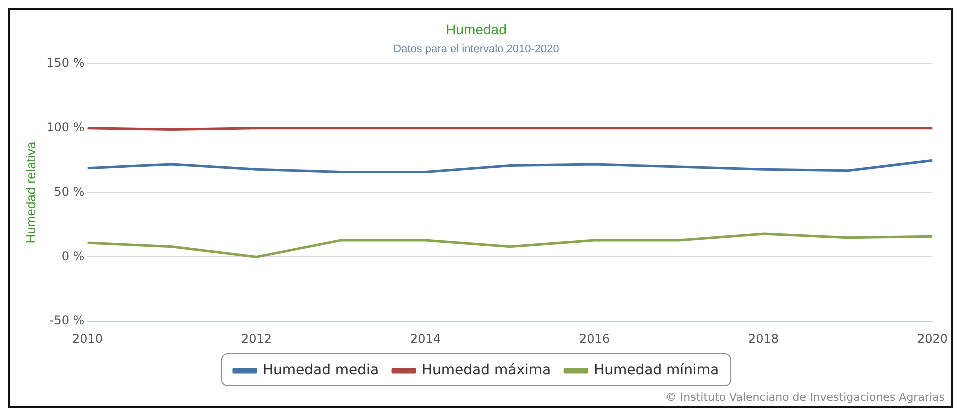  Describe the element at coordinates (425, 339) in the screenshot. I see `x-tick-label: 2014` at that location.